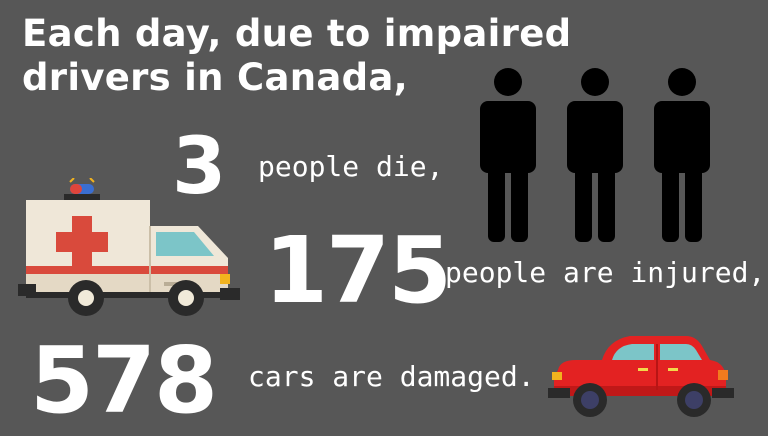 Image resolution: width=768 pixels, height=436 pixels. What do you see at coordinates (129, 247) in the screenshot?
I see `ambulance-icon` at bounding box center [129, 247].